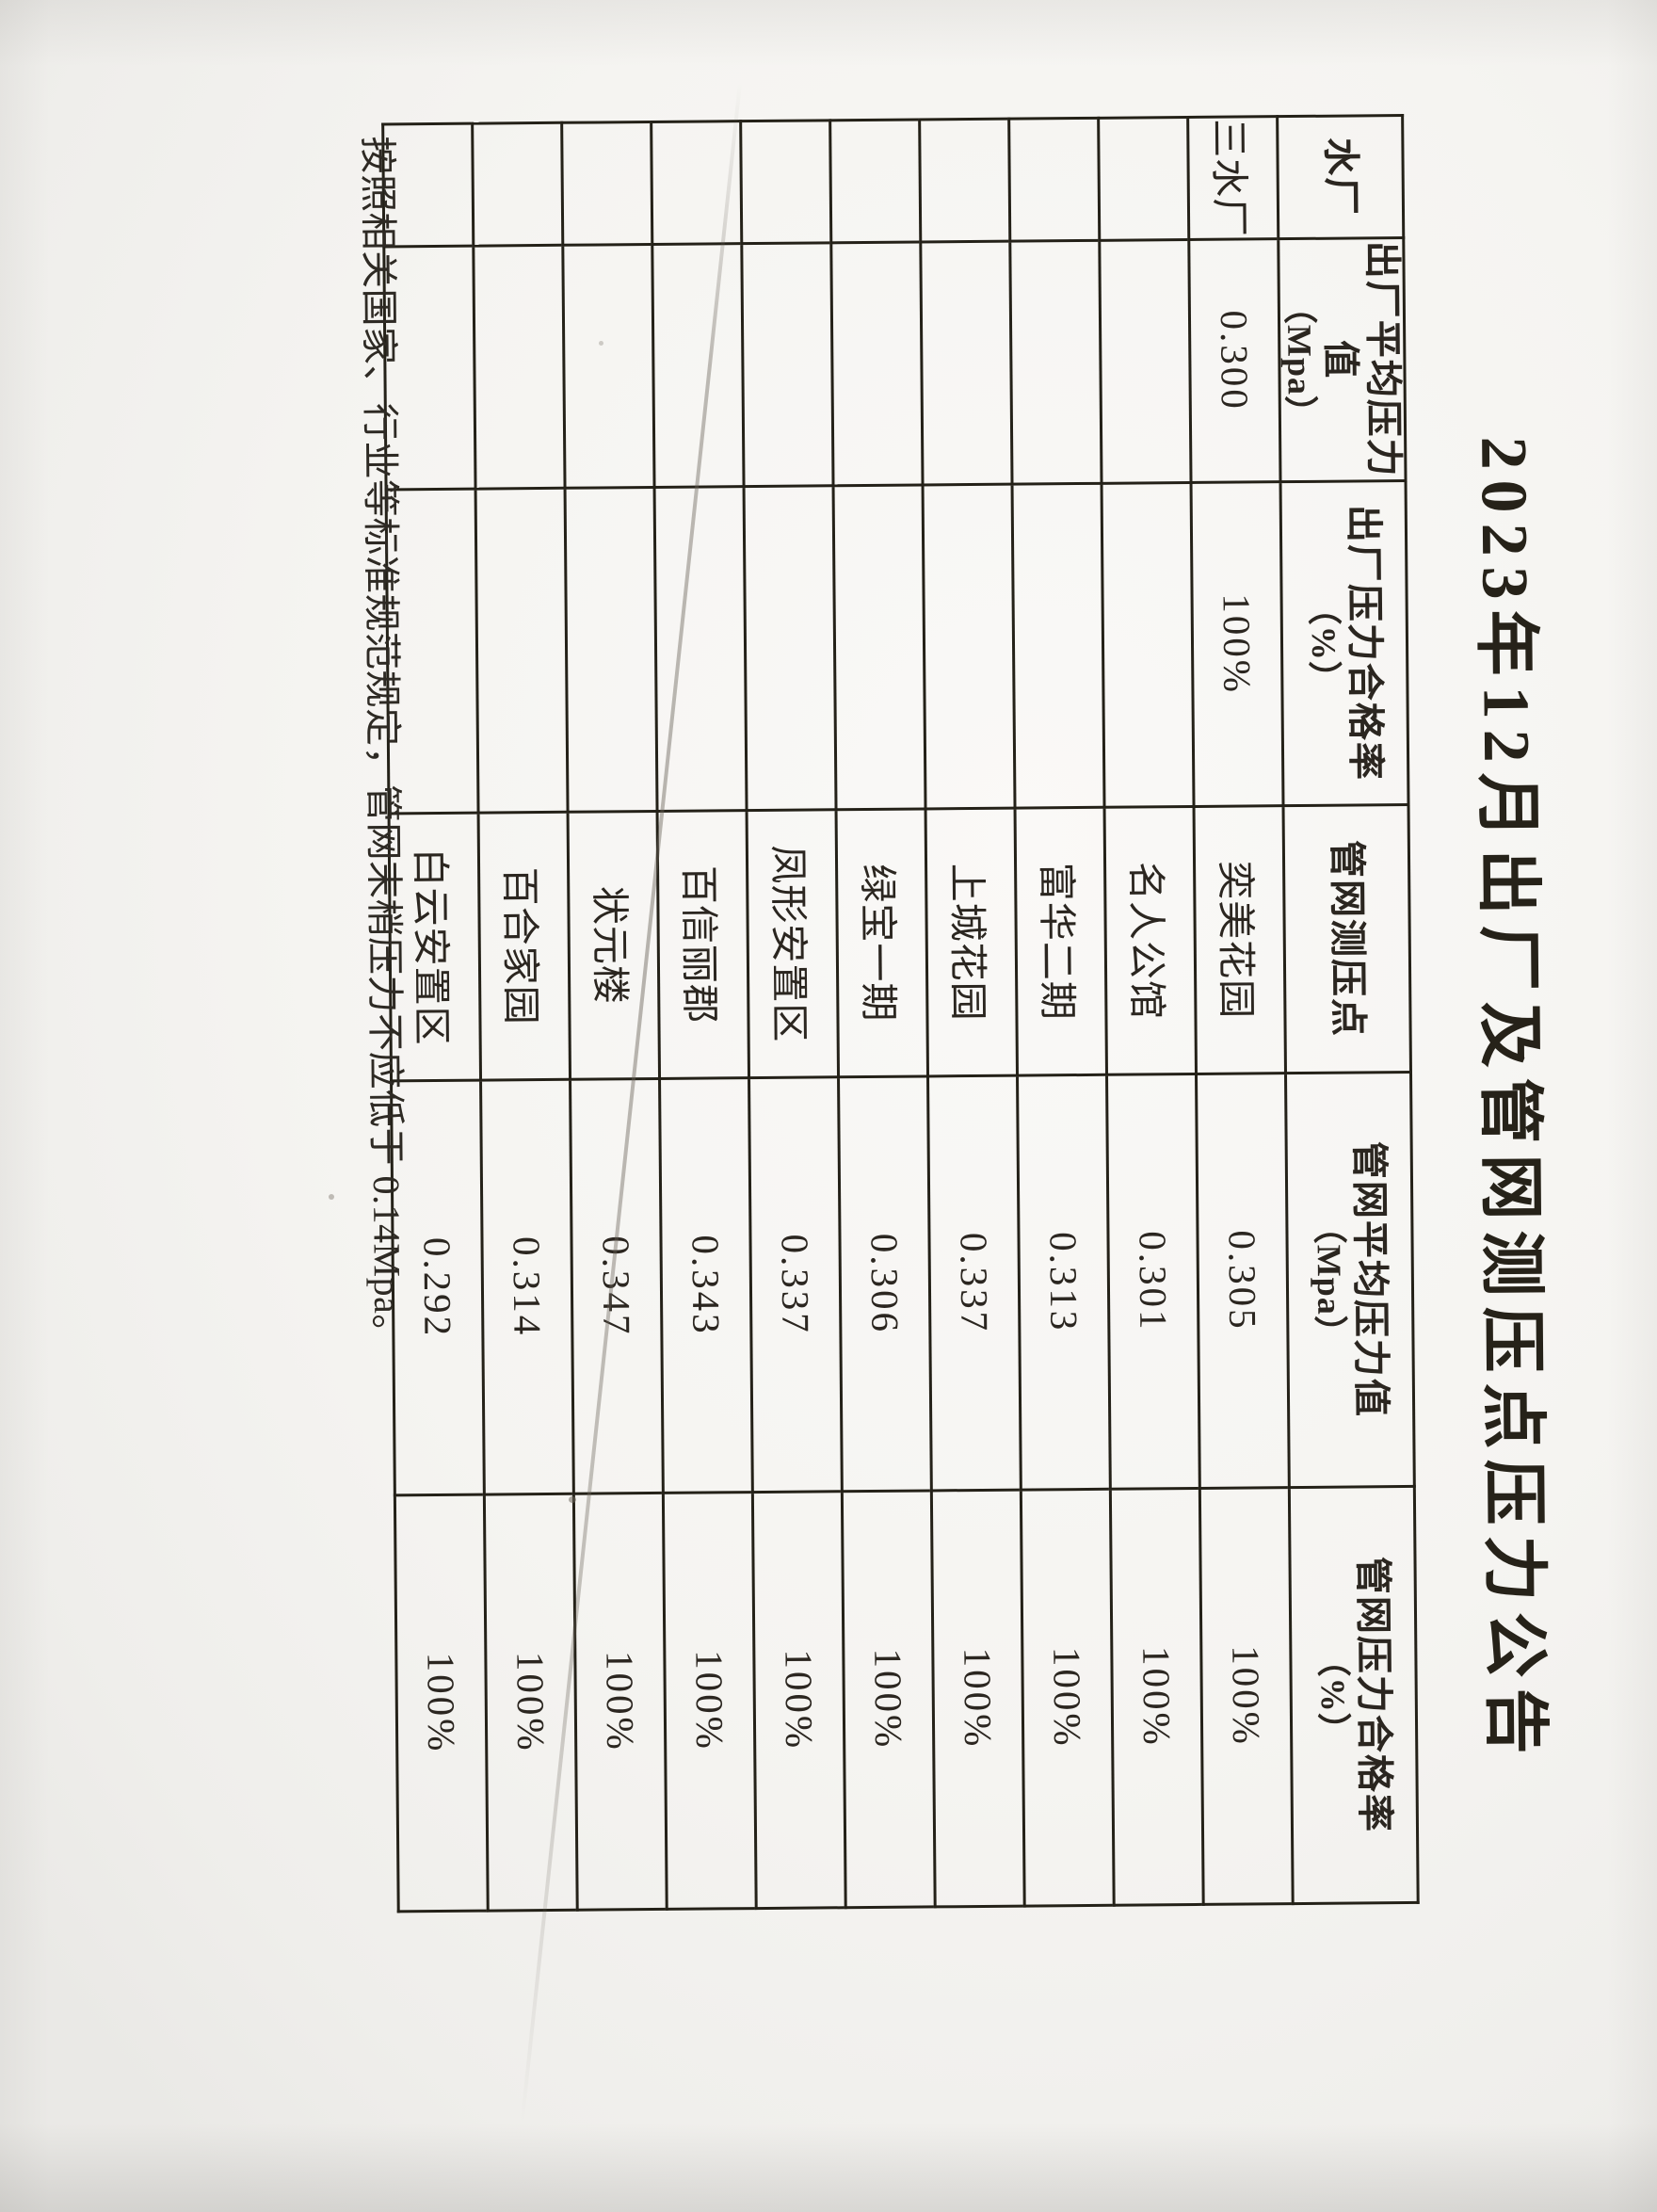 This screenshot has width=1657, height=2212. What do you see at coordinates (524, 946) in the screenshot?
I see `cell-test-point: 百合家园` at bounding box center [524, 946].